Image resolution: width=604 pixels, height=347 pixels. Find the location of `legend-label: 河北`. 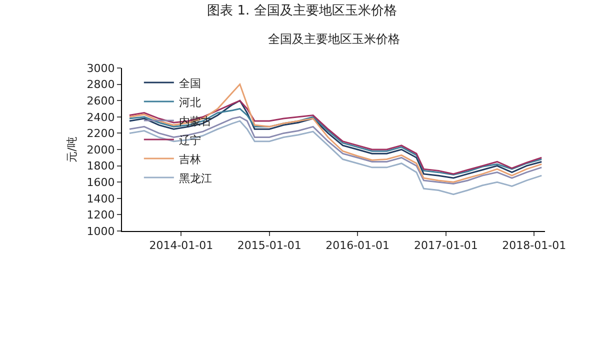

legend-label: 河北 is located at coordinates (189, 102).